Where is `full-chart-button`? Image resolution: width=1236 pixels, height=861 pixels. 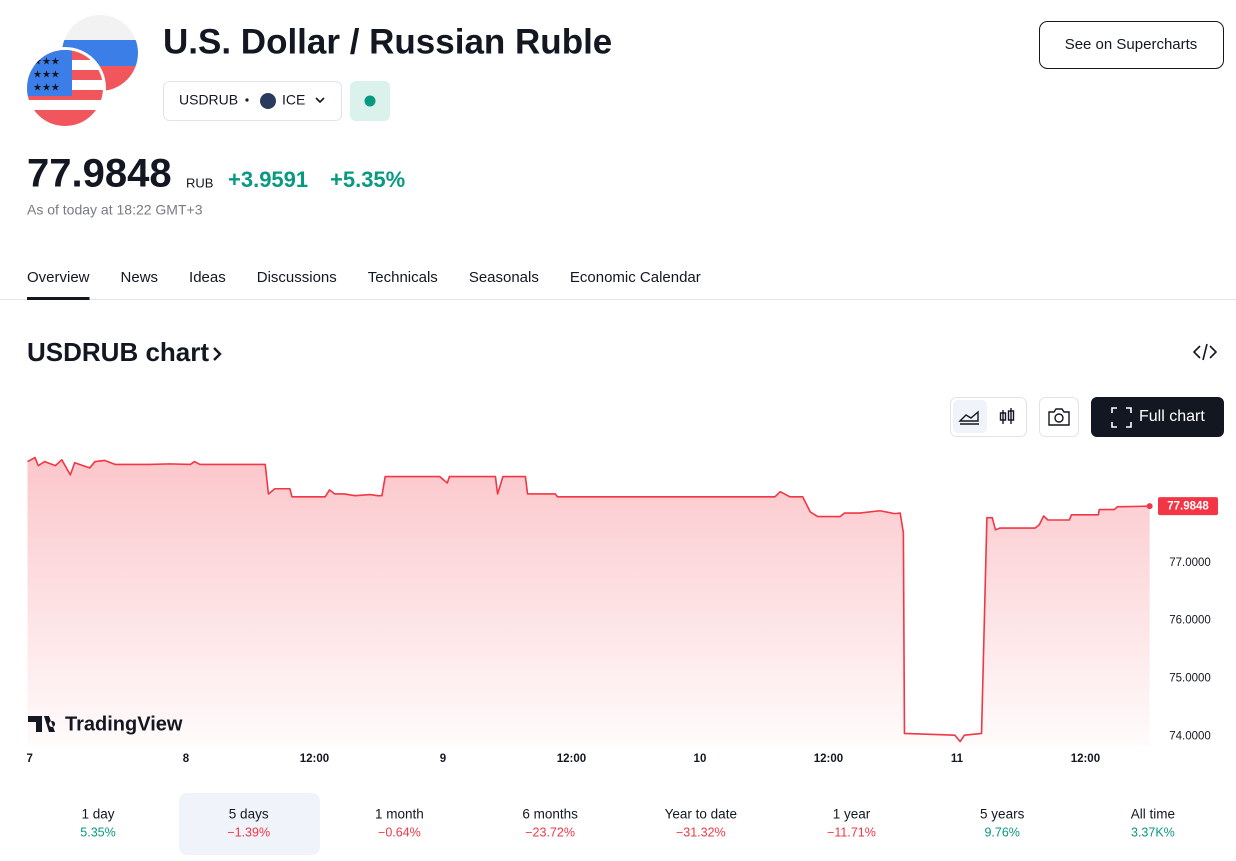
full-chart-button is located at coordinates (1157, 417).